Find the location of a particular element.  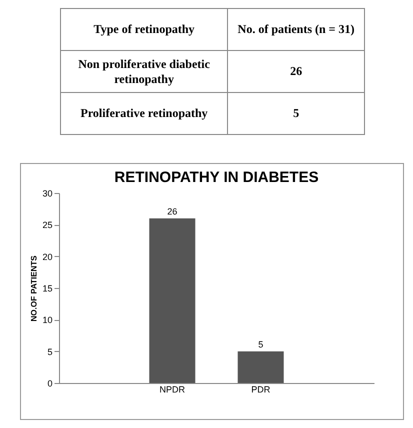

text: No. of patients (n = 31) is located at coordinates (296, 29).